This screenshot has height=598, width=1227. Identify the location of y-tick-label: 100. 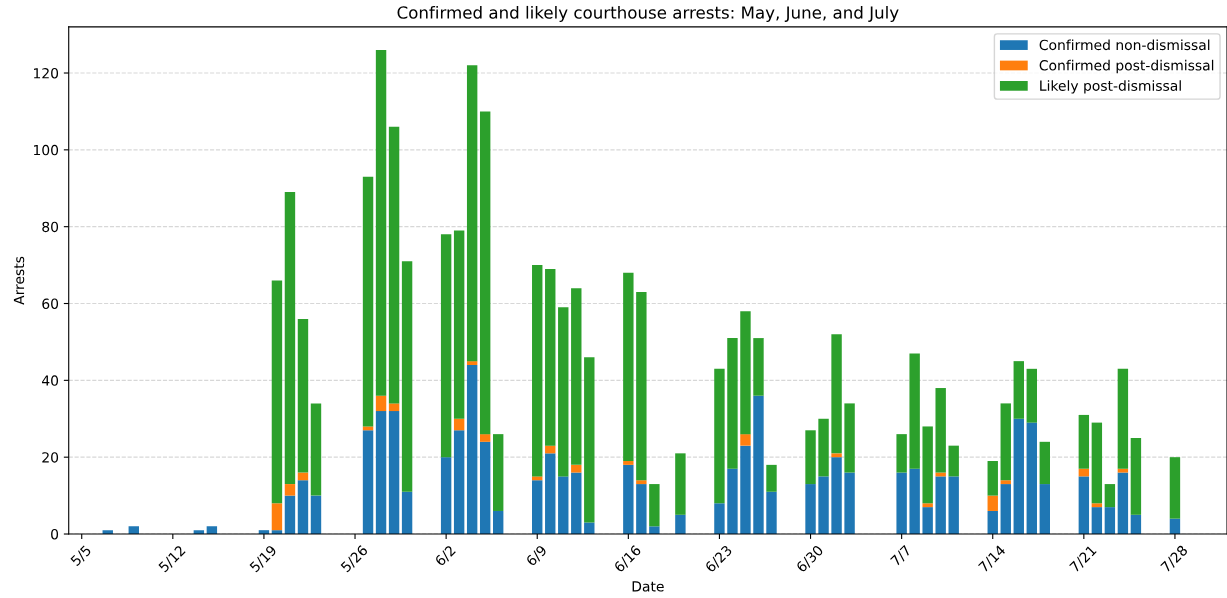
(46, 150).